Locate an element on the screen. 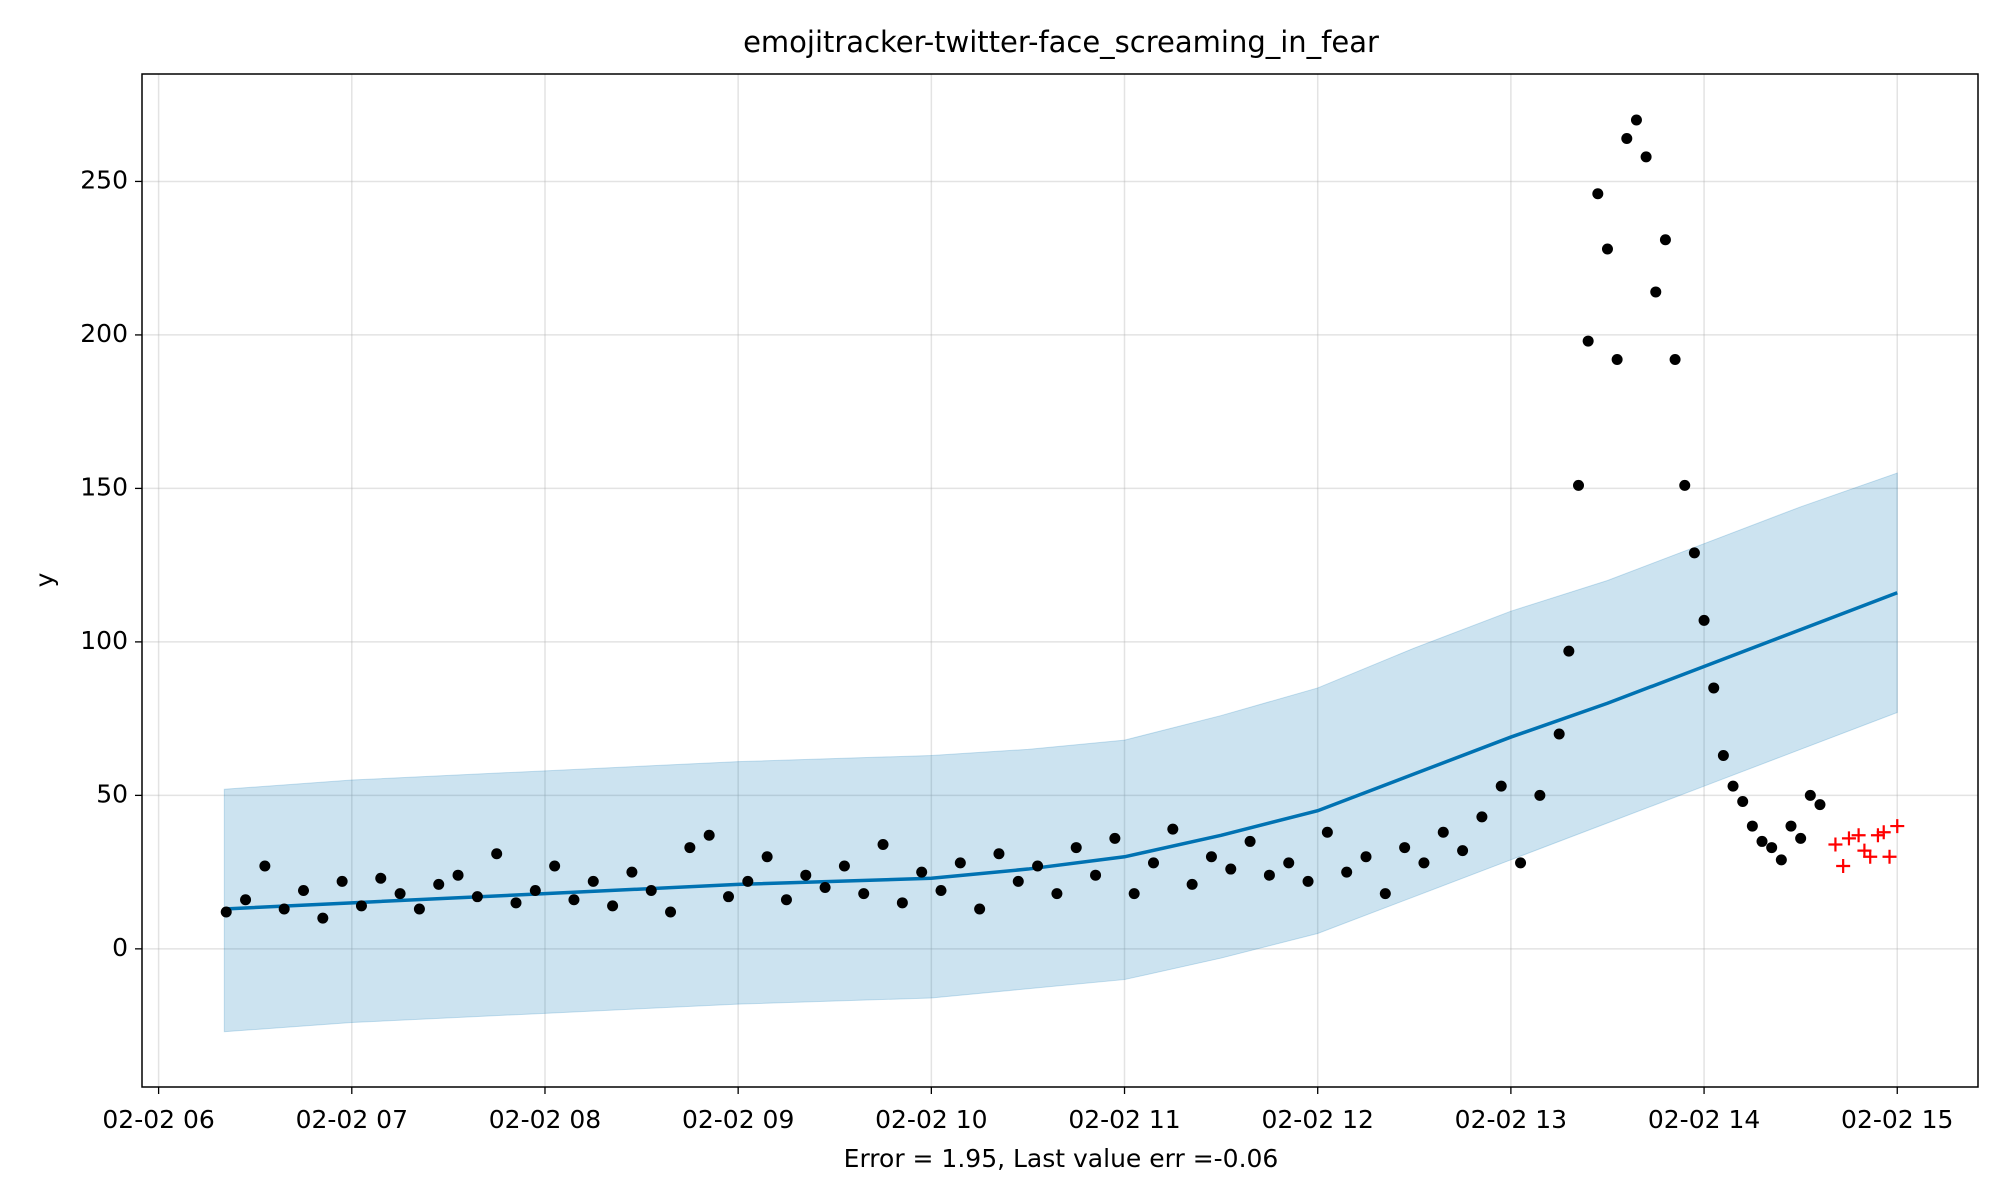 This screenshot has height=1200, width=2000. y-tick-label: 200 is located at coordinates (104, 333).